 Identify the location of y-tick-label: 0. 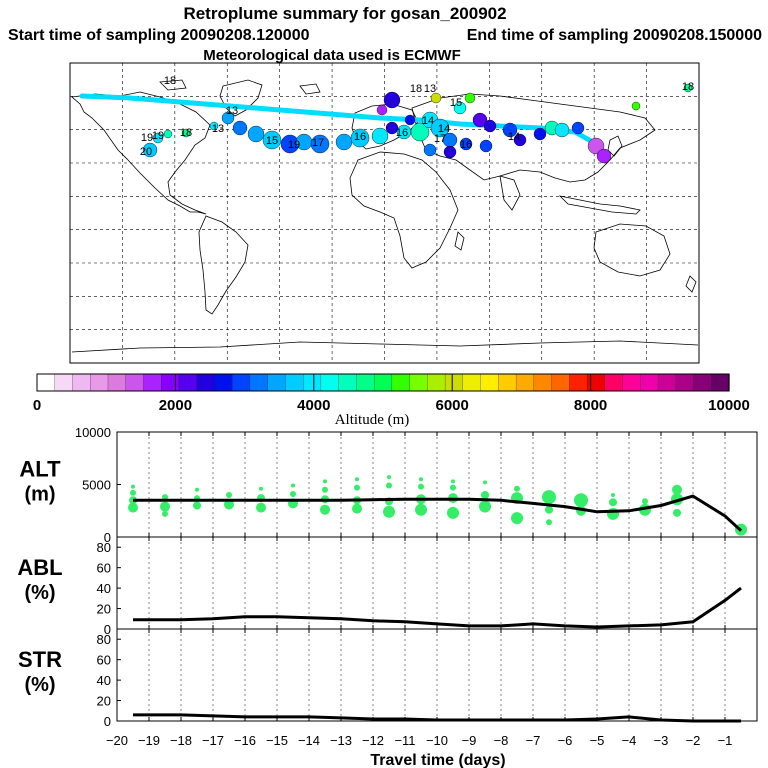
(107, 629).